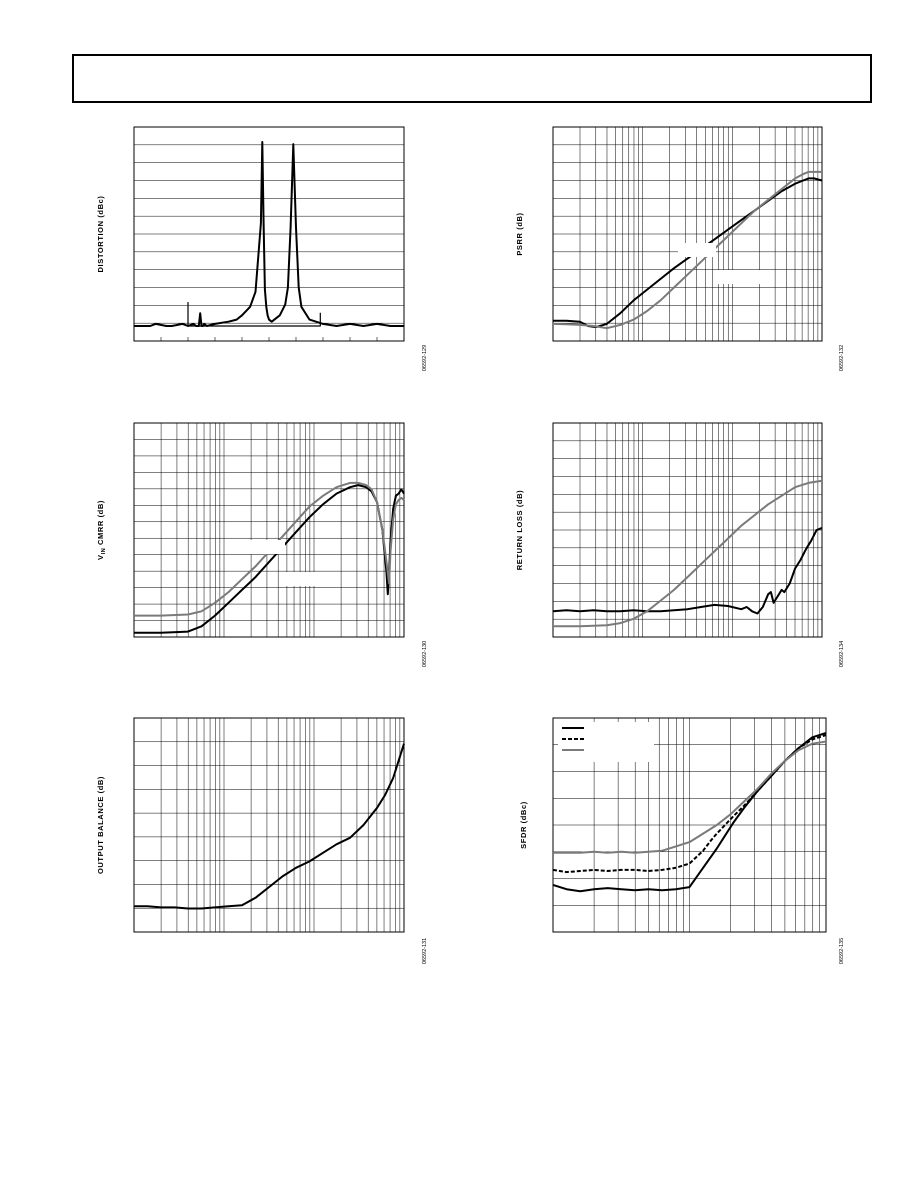  I want to click on chart-vin-cmrr: VIN CMRR (dB) 06592-130, so click(262, 544).